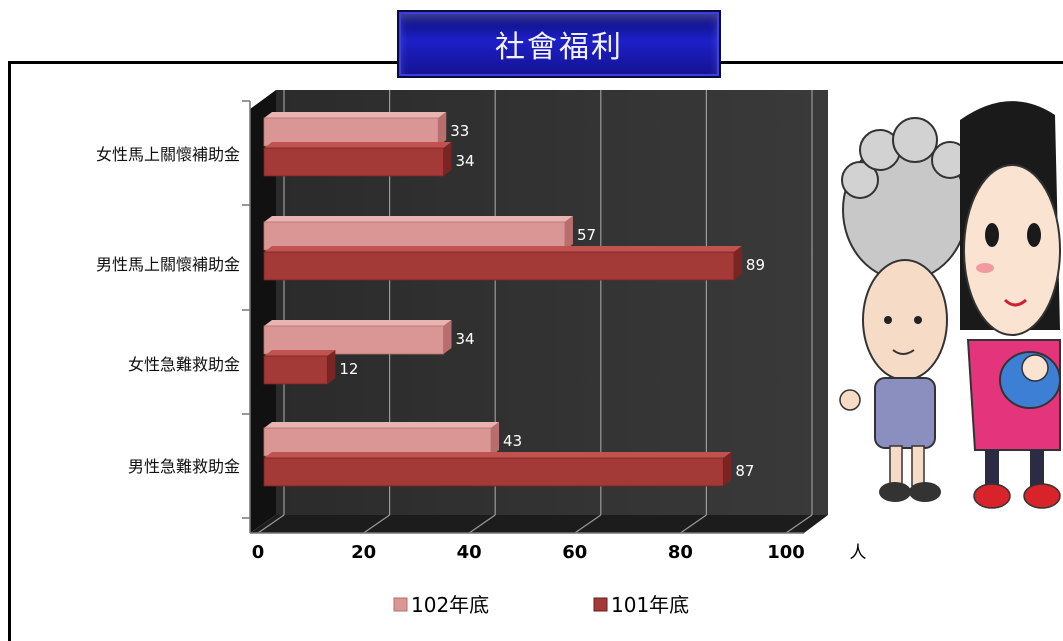 The width and height of the screenshot is (1063, 641). What do you see at coordinates (559, 44) in the screenshot?
I see `page-title: 社會福利` at bounding box center [559, 44].